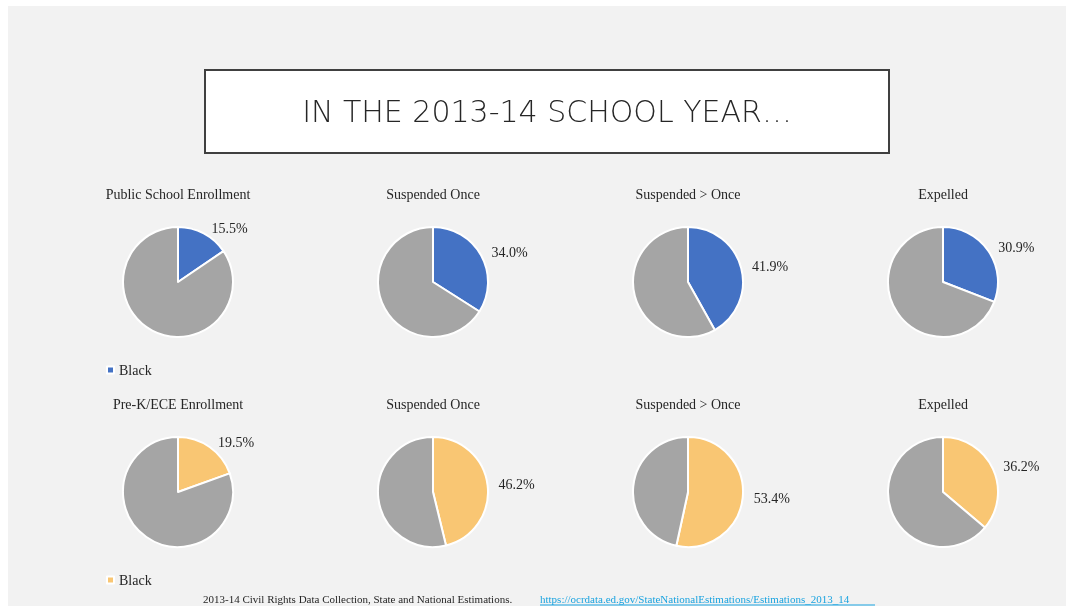 This screenshot has width=1074, height=606. Describe the element at coordinates (517, 485) in the screenshot. I see `data-label: 46.2%` at that location.